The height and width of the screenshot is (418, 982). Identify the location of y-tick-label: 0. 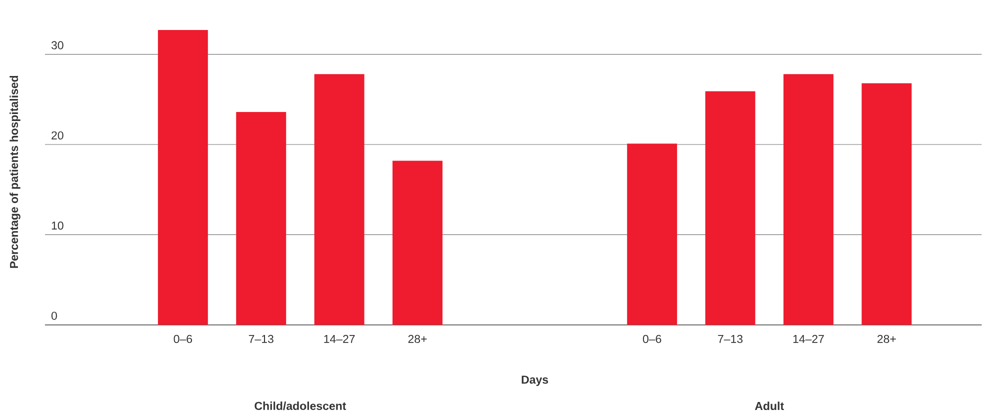
(54, 316).